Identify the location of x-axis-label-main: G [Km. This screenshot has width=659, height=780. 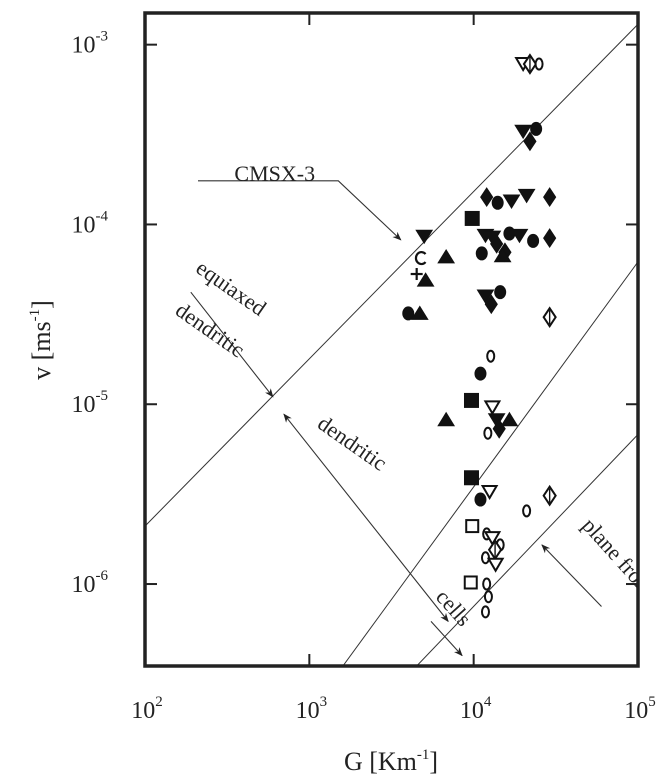
(380, 761).